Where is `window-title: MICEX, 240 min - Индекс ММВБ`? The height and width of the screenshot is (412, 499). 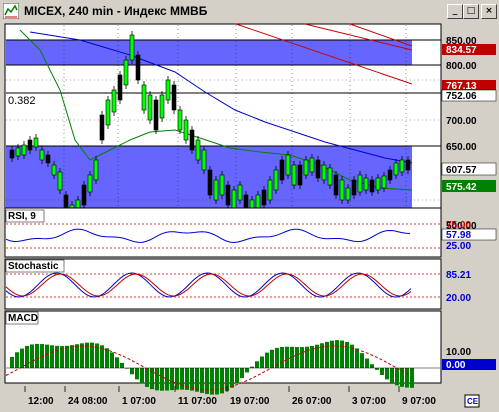
window-title: MICEX, 240 min - Индекс ММВБ is located at coordinates (116, 11).